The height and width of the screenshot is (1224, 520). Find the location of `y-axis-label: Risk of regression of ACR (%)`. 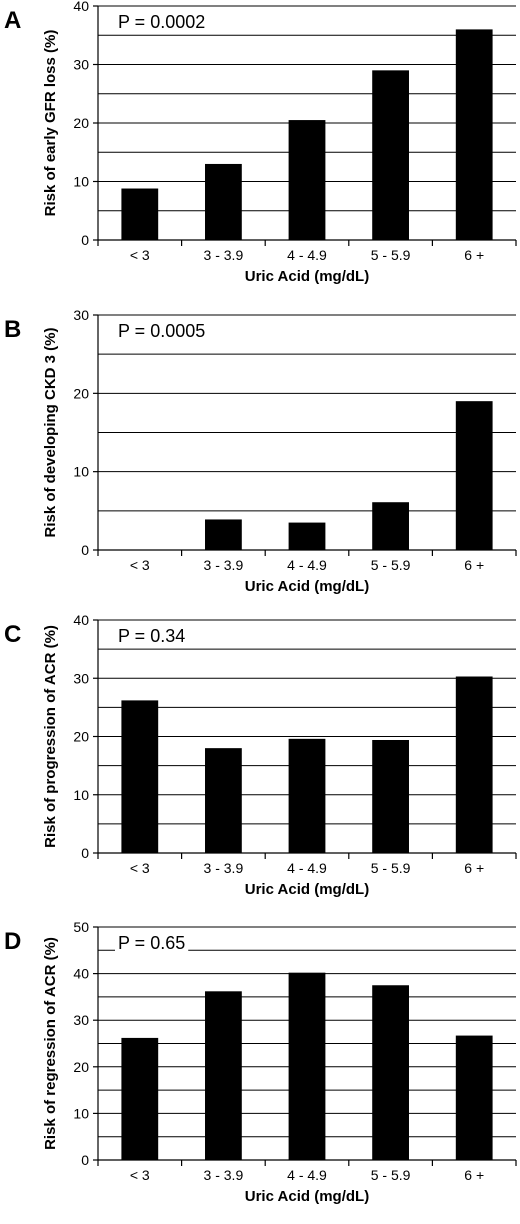

y-axis-label: Risk of regression of ACR (%) is located at coordinates (50, 1043).